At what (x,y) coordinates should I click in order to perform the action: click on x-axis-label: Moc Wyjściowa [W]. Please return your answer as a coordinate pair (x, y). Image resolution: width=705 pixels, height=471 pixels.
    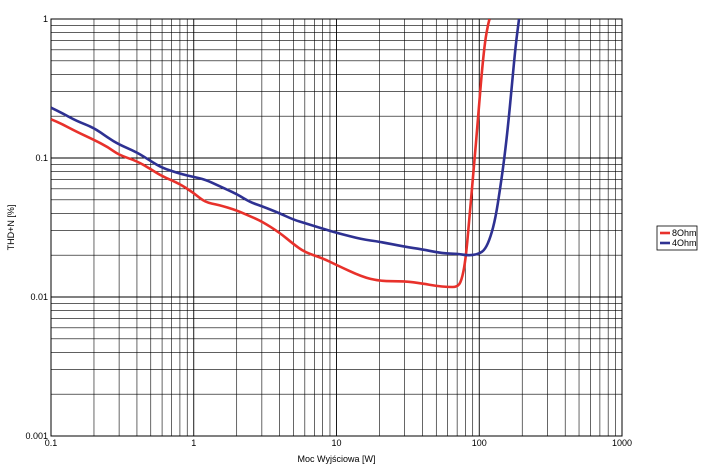
    Looking at the image, I should click on (337, 459).